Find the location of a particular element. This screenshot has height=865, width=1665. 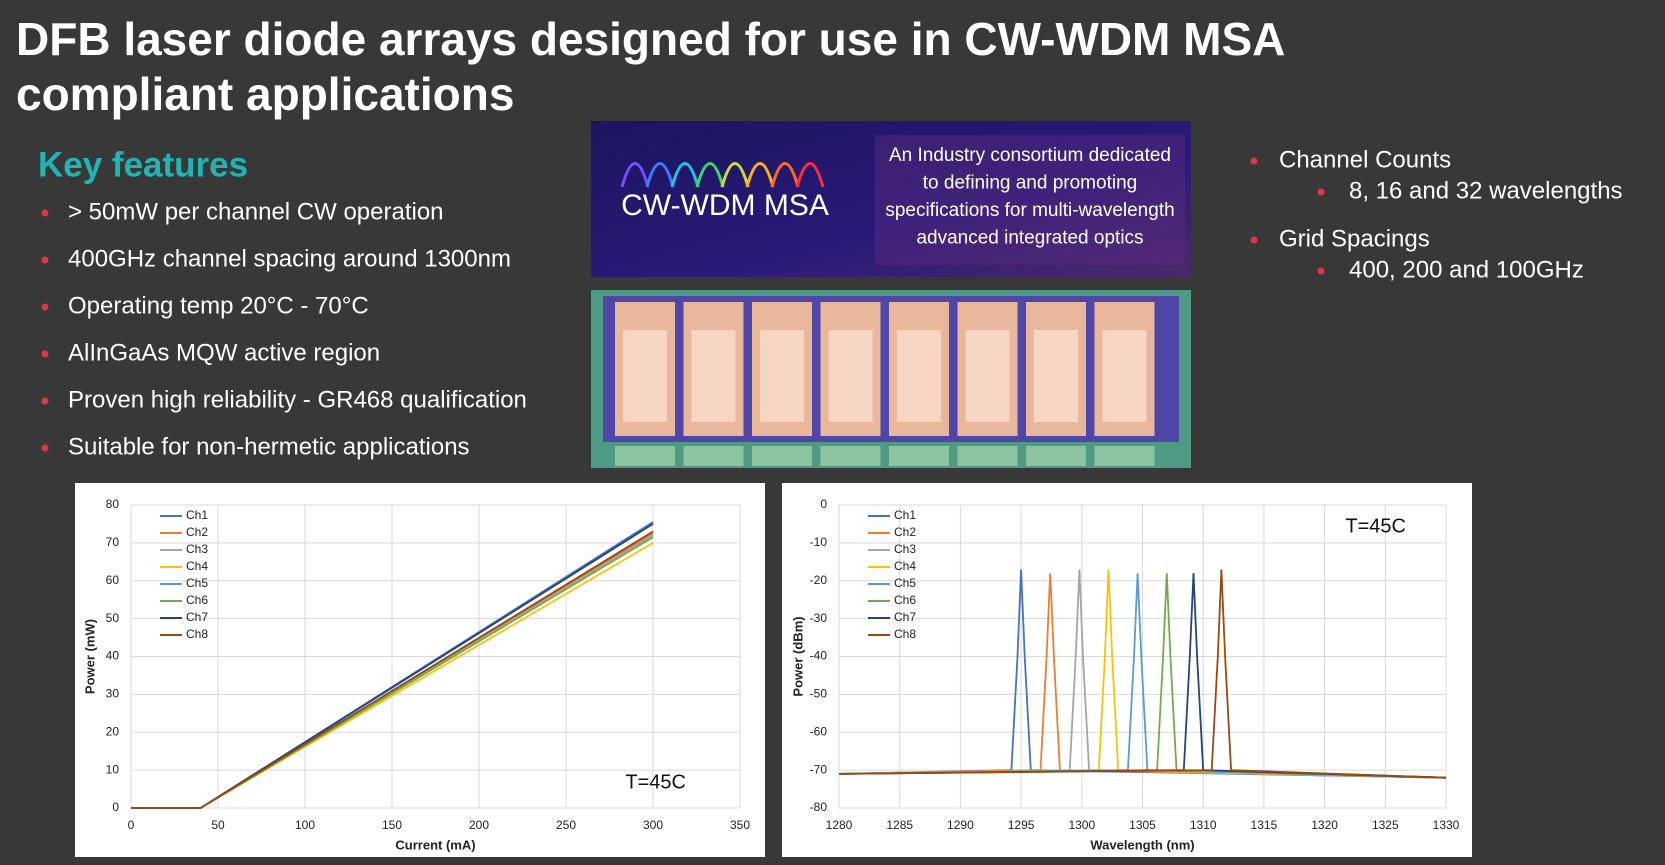

y-tick-label: 30 is located at coordinates (113, 694).